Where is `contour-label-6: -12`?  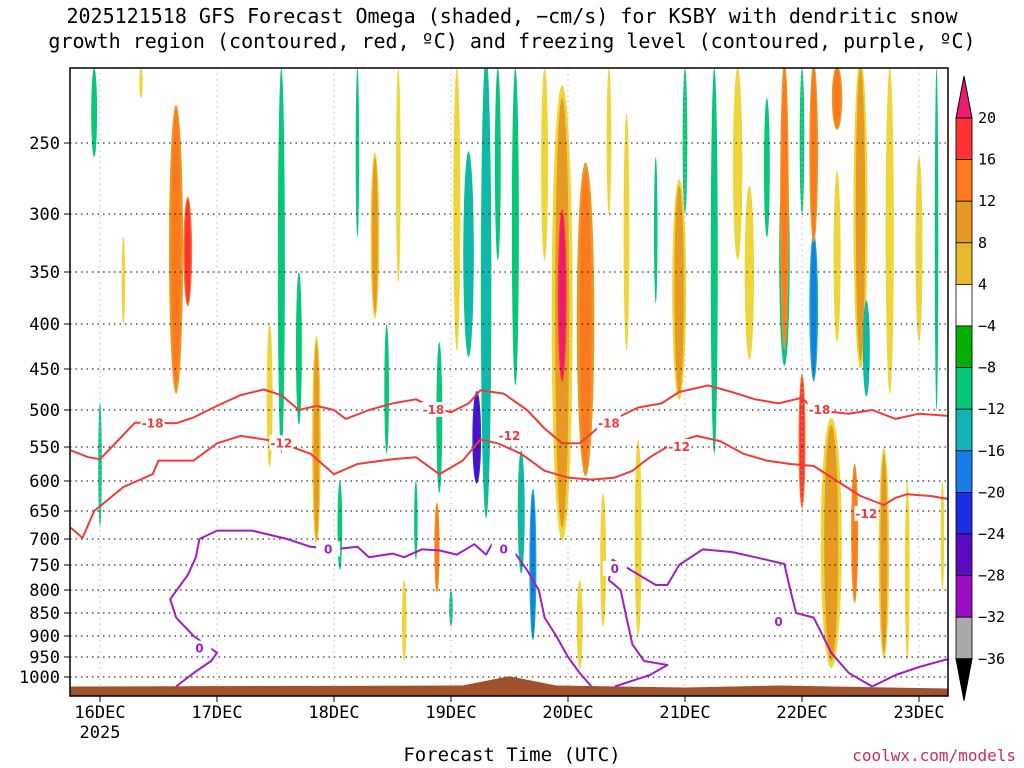 contour-label-6: -12 is located at coordinates (679, 447).